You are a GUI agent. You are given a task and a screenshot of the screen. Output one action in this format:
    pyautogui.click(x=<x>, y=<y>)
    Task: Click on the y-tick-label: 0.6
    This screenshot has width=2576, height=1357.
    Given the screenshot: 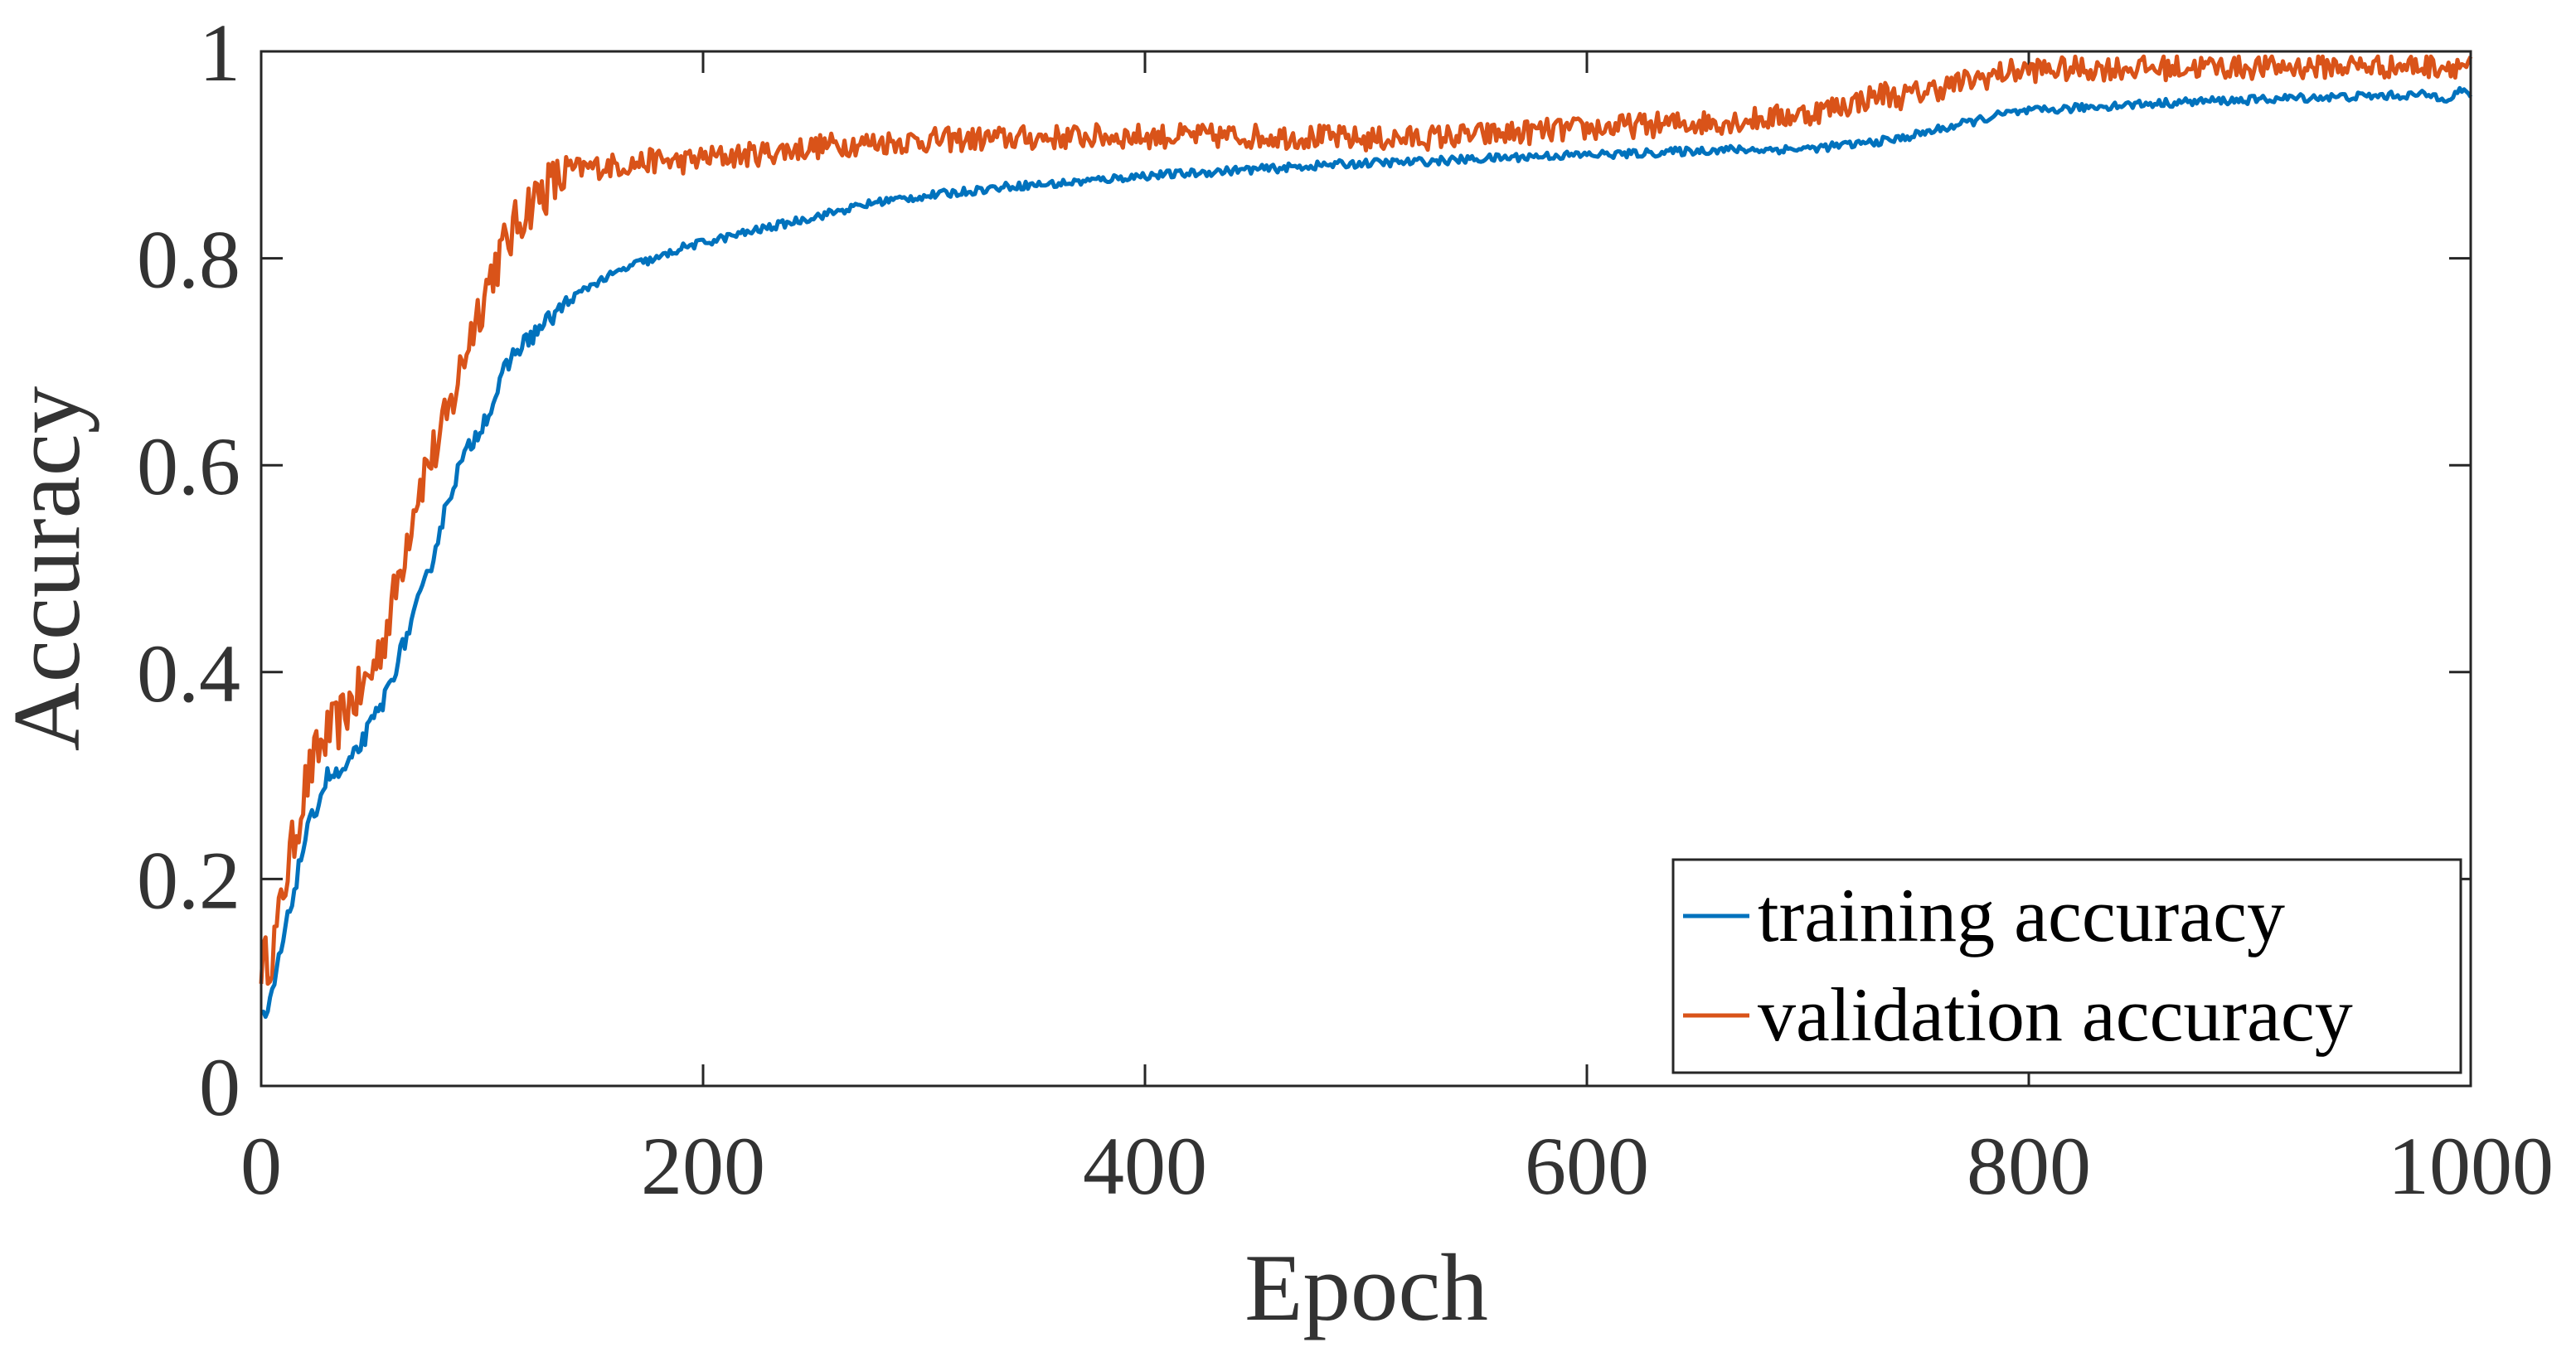 What is the action you would take?
    pyautogui.click(x=188, y=466)
    